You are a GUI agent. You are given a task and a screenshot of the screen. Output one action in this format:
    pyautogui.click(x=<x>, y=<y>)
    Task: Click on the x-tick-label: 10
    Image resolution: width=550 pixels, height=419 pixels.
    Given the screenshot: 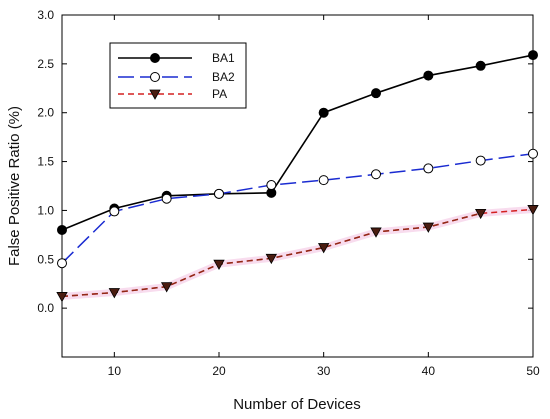 What is the action you would take?
    pyautogui.click(x=115, y=371)
    